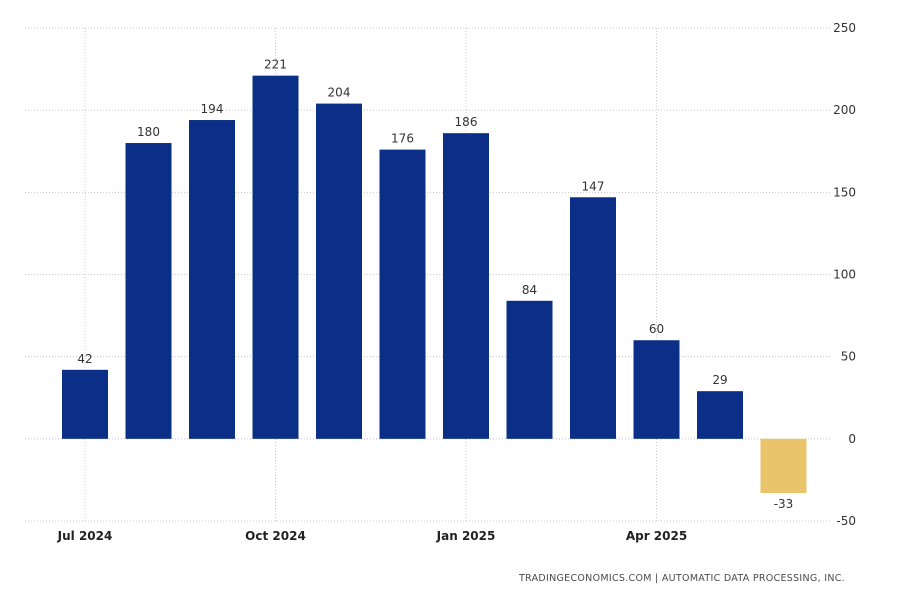 Image resolution: width=900 pixels, height=604 pixels. Describe the element at coordinates (656, 329) in the screenshot. I see `data-label: 60` at that location.